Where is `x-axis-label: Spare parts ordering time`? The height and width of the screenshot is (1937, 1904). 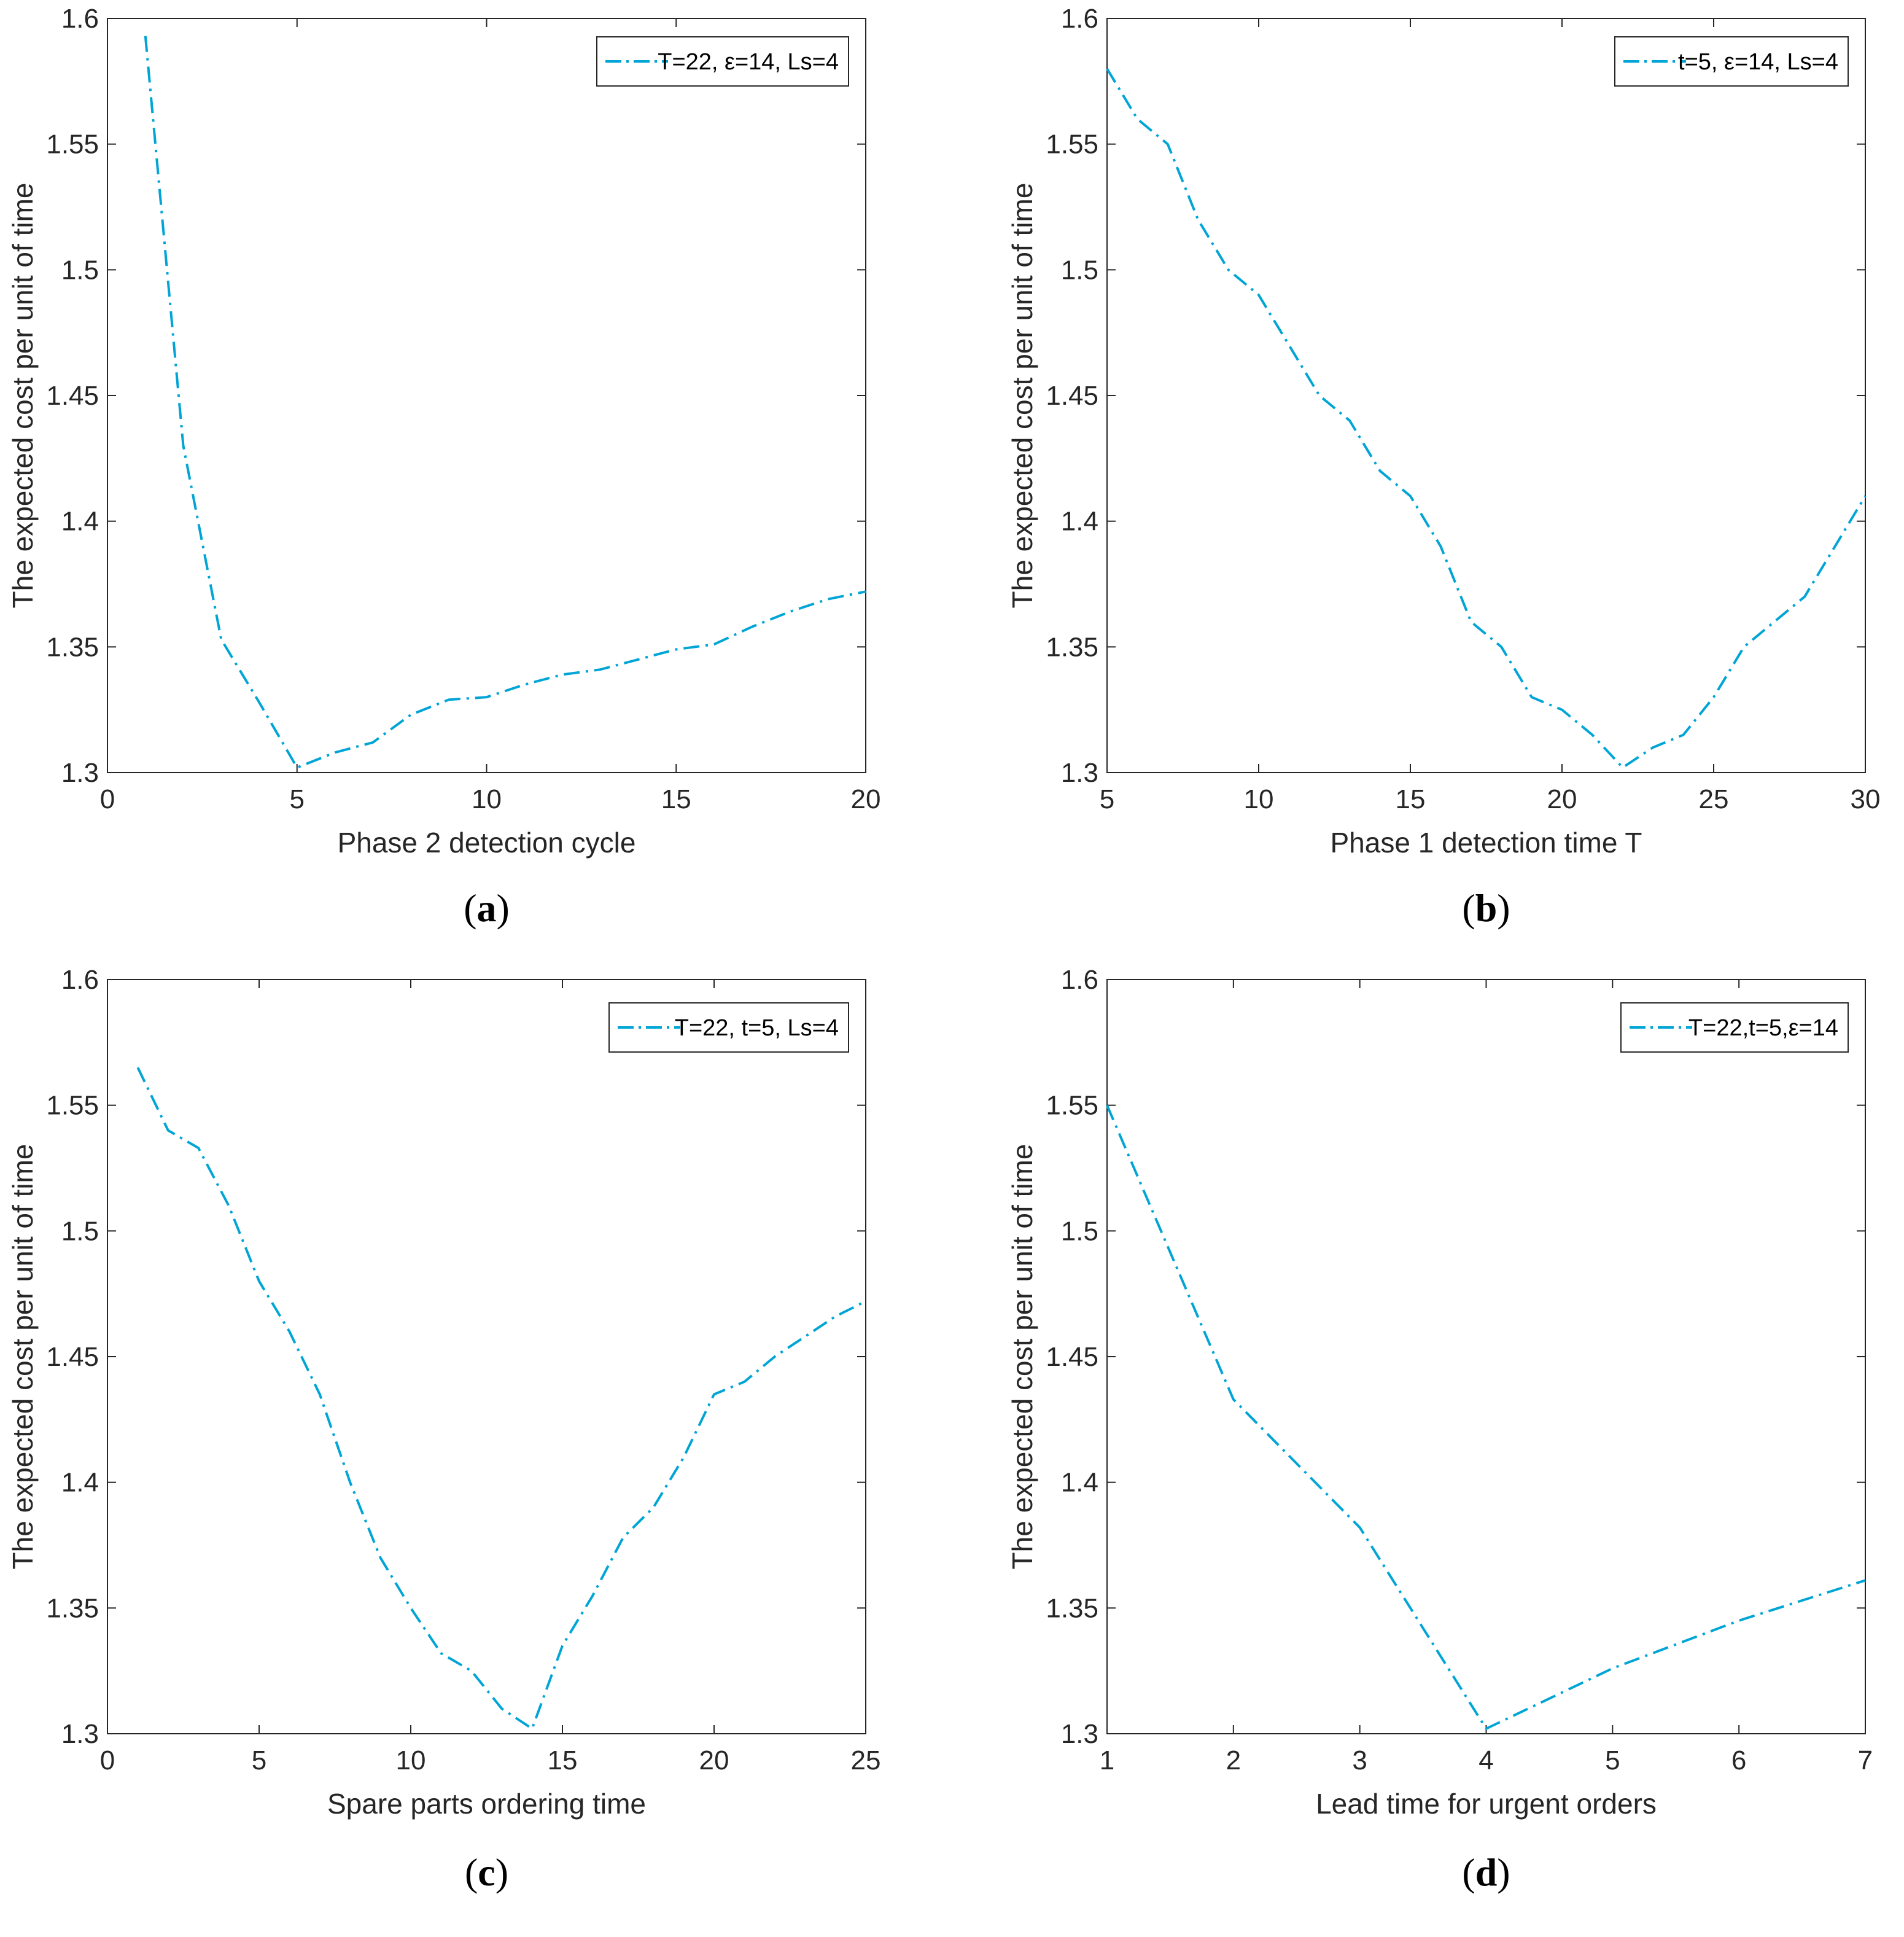
x-axis-label: Spare parts ordering time is located at coordinates (486, 1804).